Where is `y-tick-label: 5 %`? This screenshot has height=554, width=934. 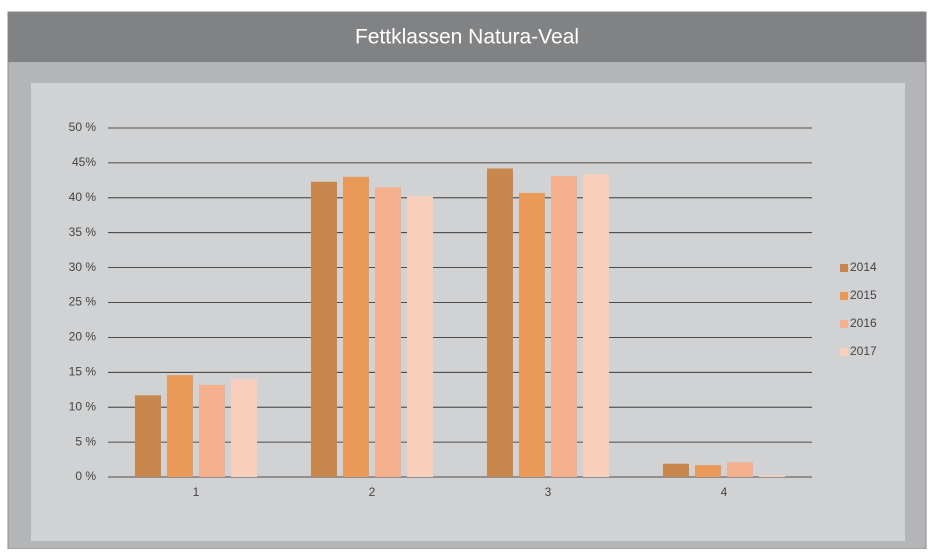 y-tick-label: 5 % is located at coordinates (85, 441).